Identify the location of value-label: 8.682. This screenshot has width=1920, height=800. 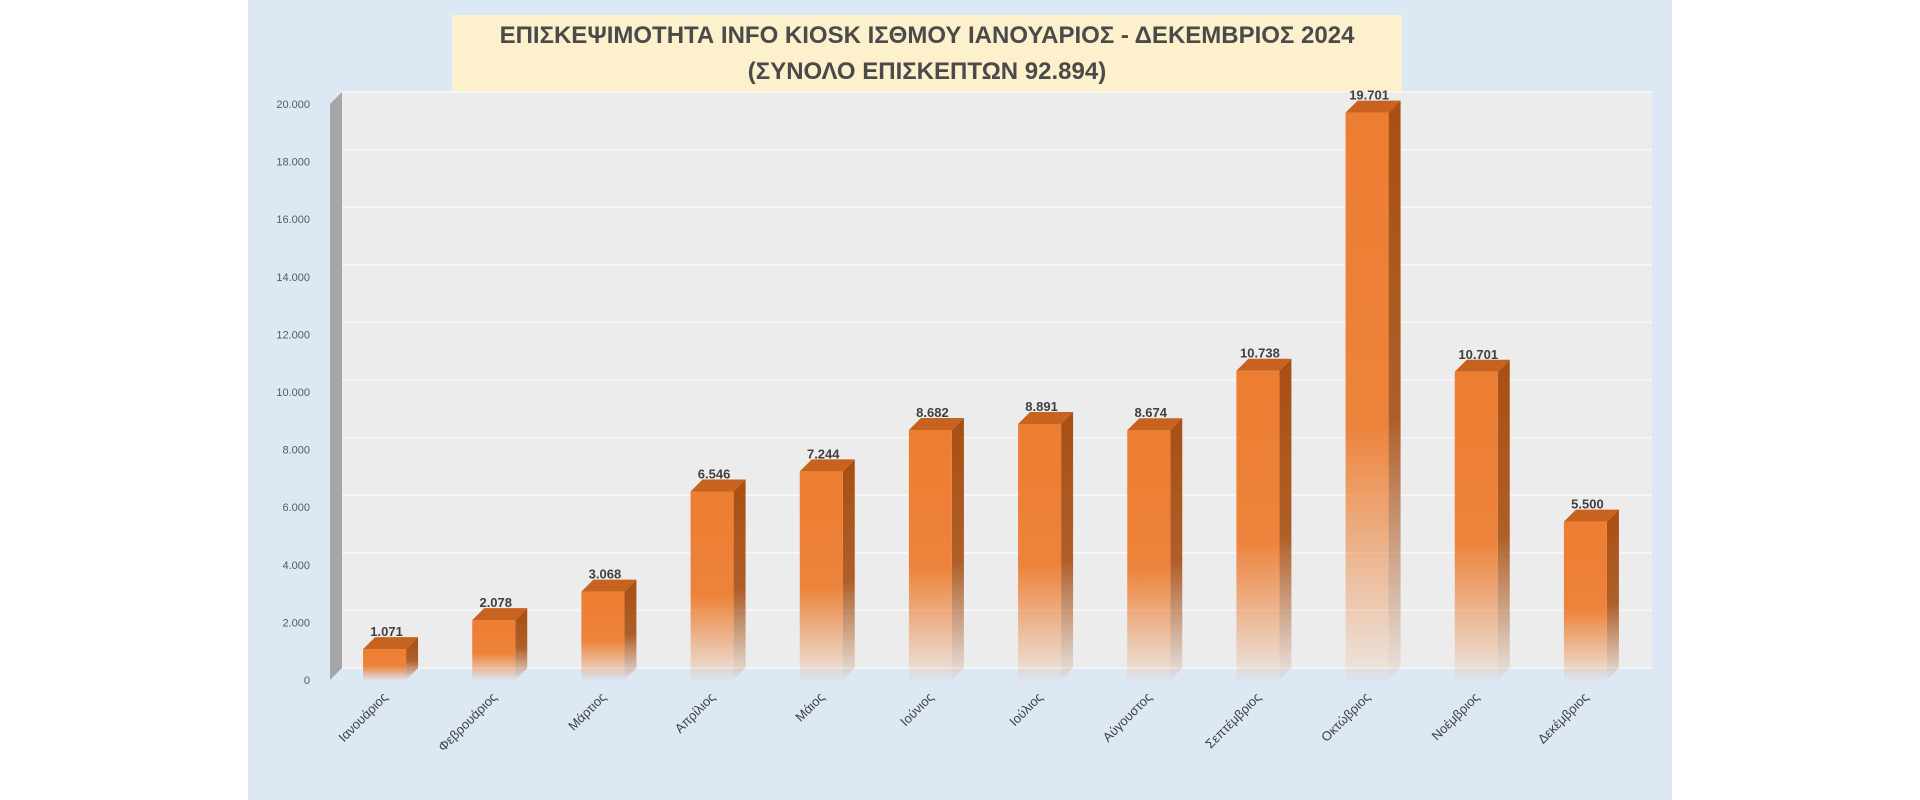
(932, 412).